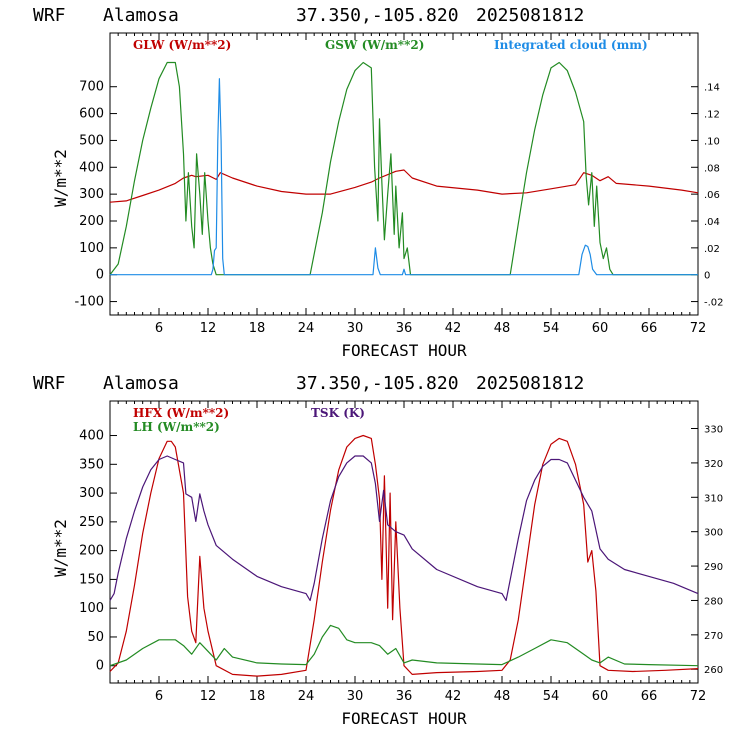 The height and width of the screenshot is (740, 740). What do you see at coordinates (712, 88) in the screenshot?
I see `y2-tick-label: .14` at bounding box center [712, 88].